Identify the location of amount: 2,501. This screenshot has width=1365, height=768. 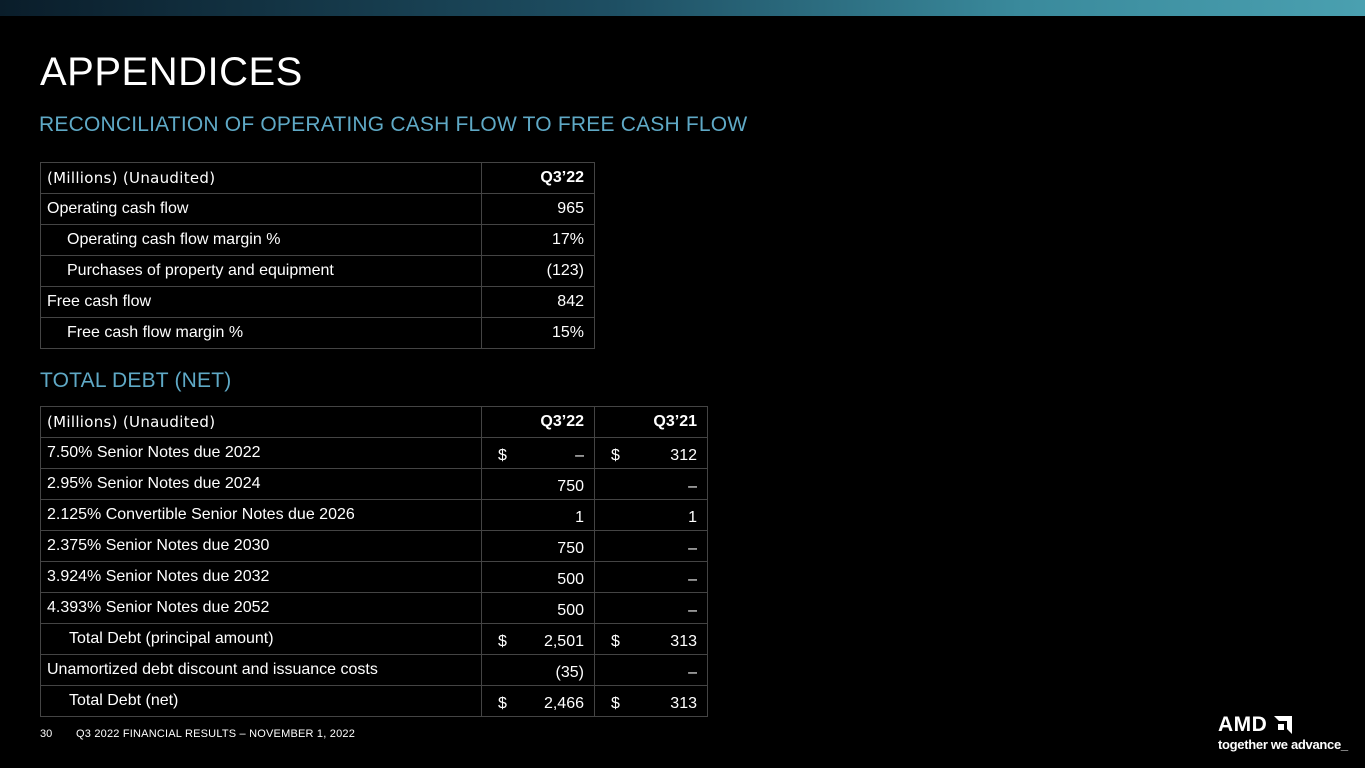
(563, 641).